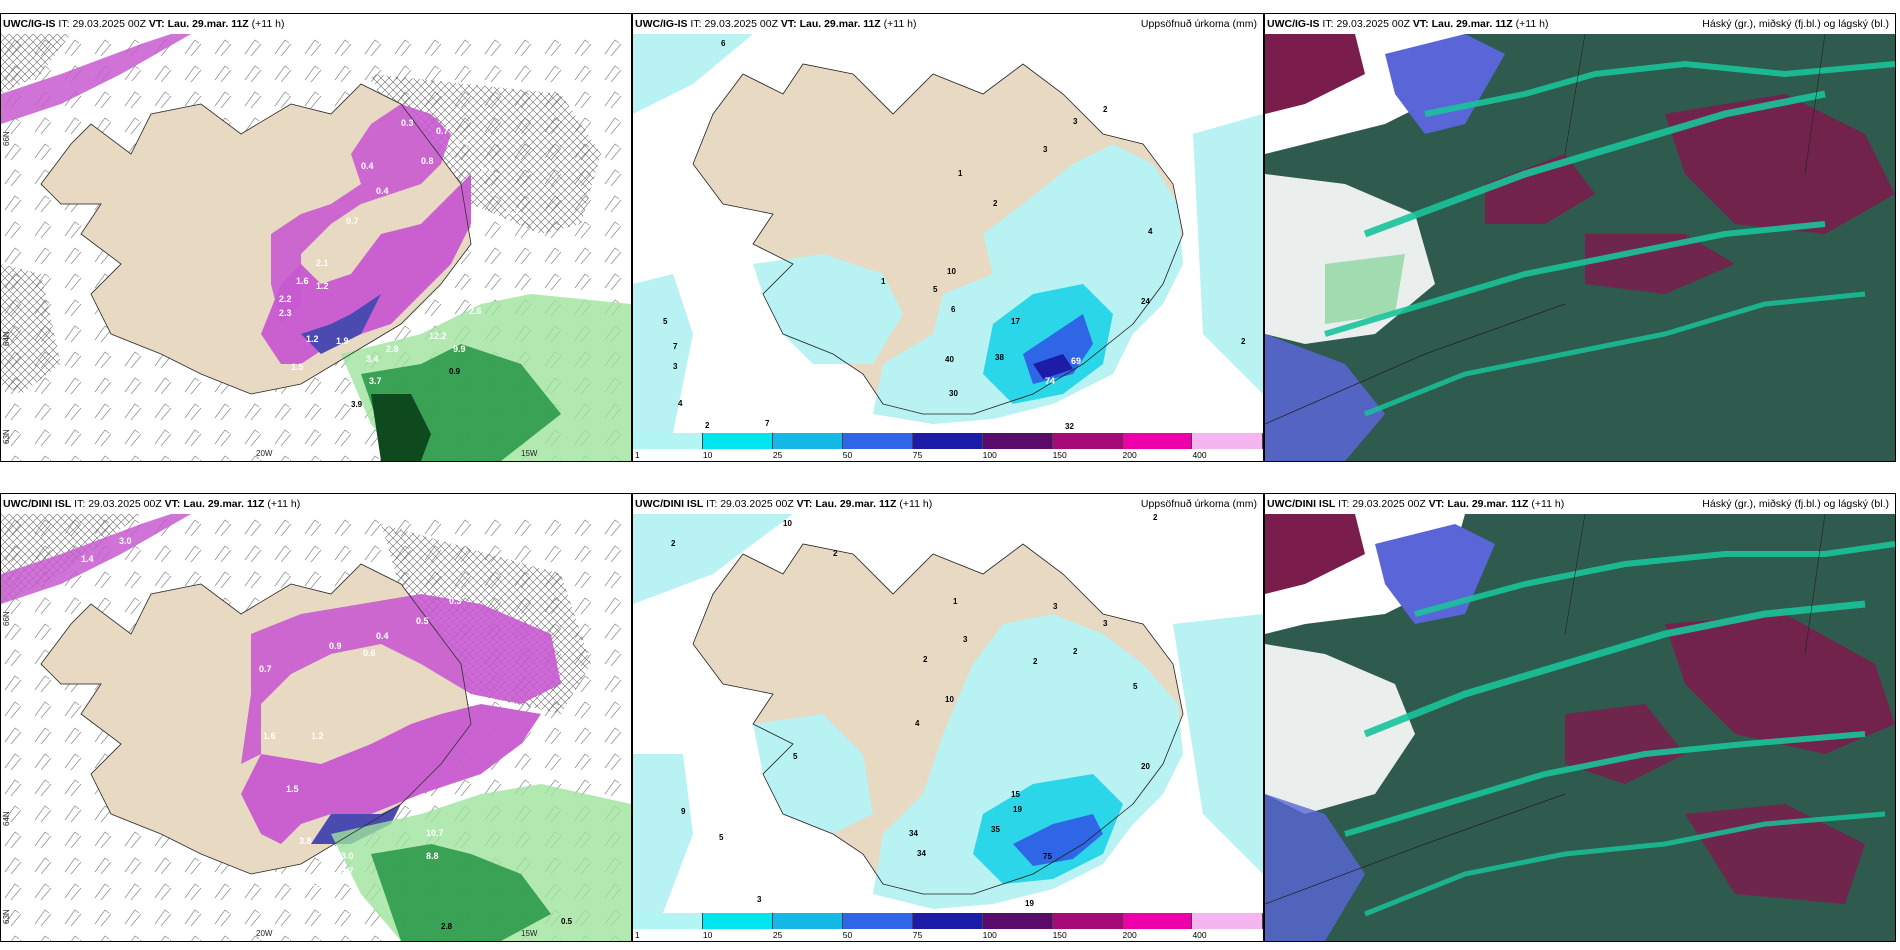  What do you see at coordinates (1047, 856) in the screenshot?
I see `precip-accum-label: 75` at bounding box center [1047, 856].